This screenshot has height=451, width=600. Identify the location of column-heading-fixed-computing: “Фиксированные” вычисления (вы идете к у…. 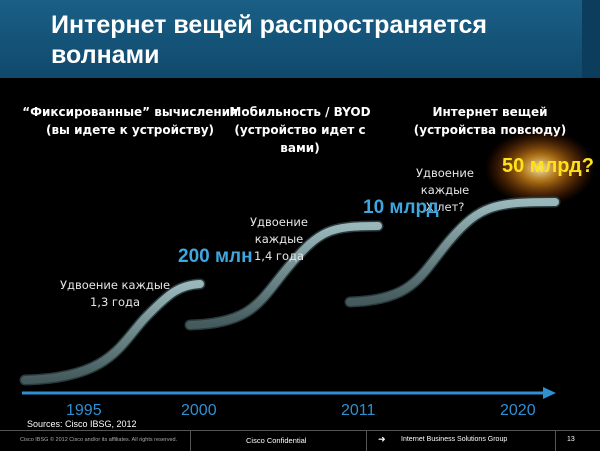
(130, 121).